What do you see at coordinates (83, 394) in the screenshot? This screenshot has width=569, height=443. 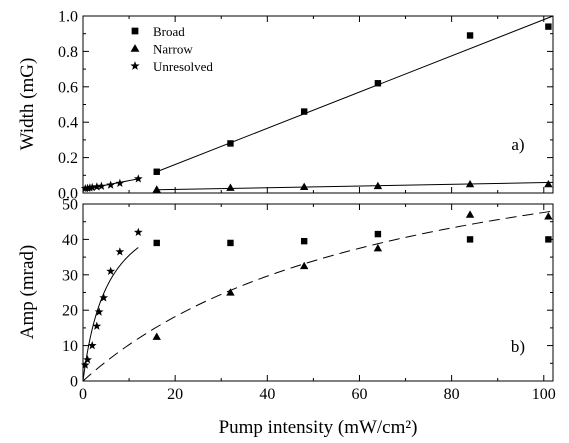 I see `x-tick-label: 0` at bounding box center [83, 394].